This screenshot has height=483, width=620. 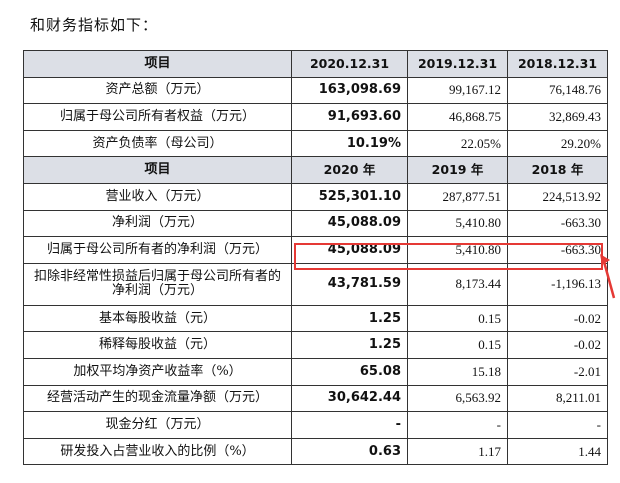 I want to click on value-cell: 30,642.44, so click(x=349, y=398).